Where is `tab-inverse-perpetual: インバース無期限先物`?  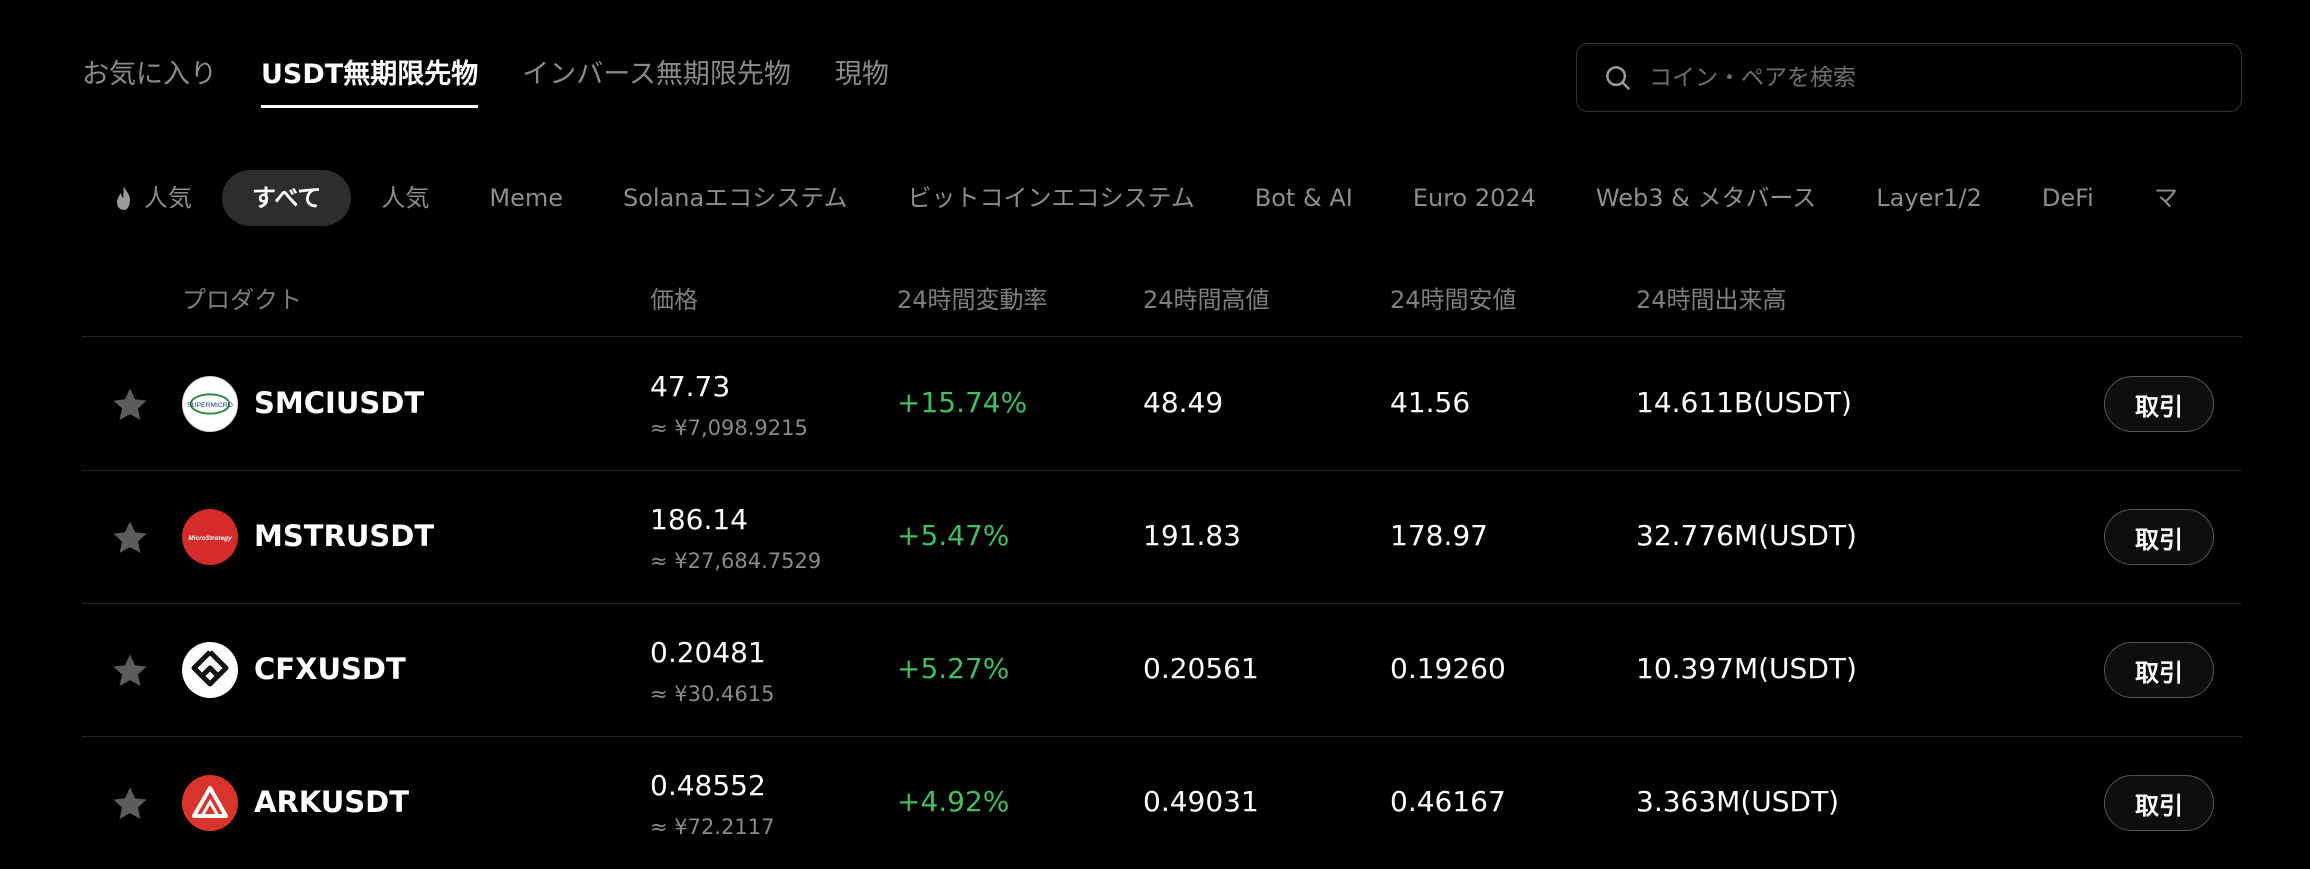
tab-inverse-perpetual: インバース無期限先物 is located at coordinates (656, 74).